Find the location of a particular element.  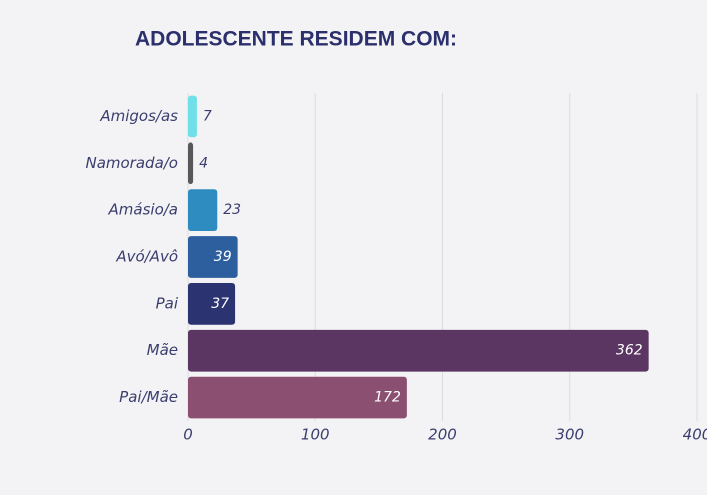

y-tick-label: Namorada/o is located at coordinates (131, 163).